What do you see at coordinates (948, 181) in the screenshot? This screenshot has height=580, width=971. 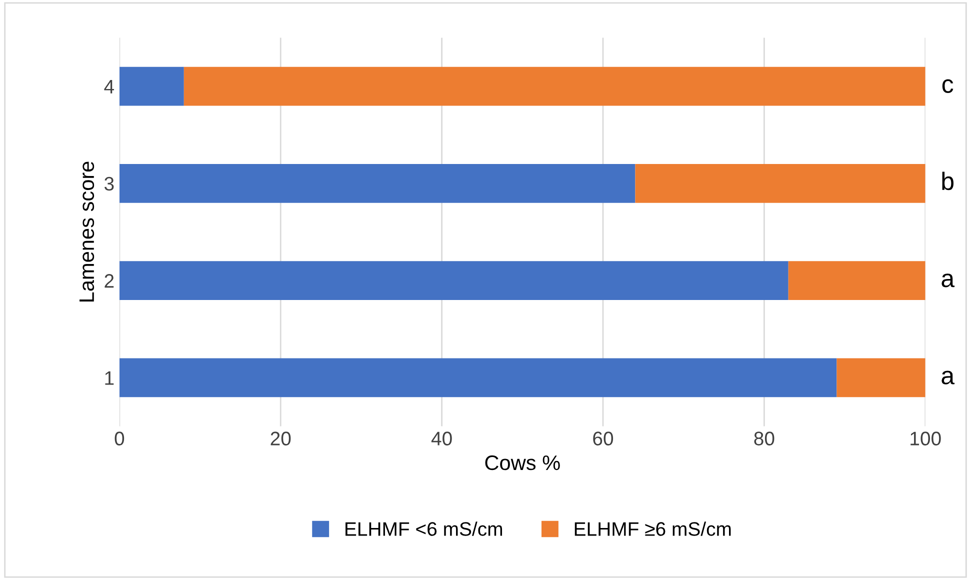 I see `text: b` at bounding box center [948, 181].